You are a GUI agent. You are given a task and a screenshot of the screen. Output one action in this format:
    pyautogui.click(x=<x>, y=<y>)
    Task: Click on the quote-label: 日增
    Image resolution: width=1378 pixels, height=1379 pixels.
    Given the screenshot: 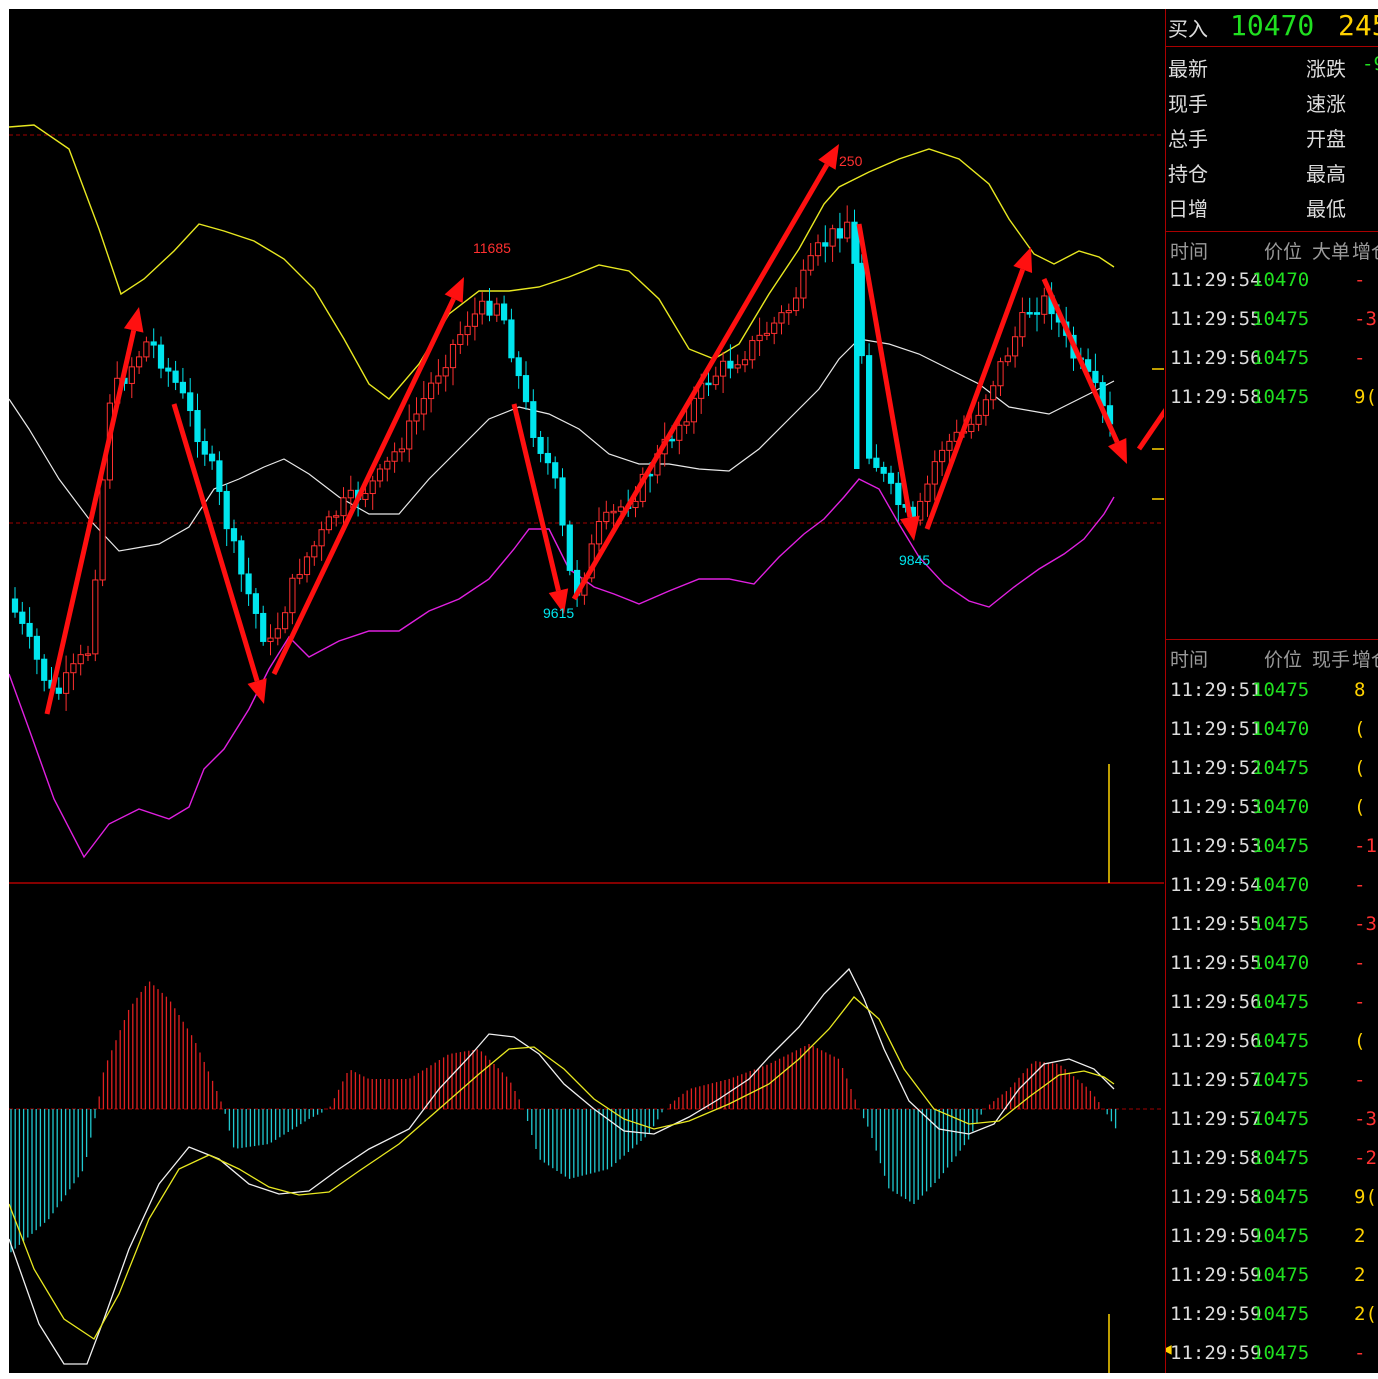 What is the action you would take?
    pyautogui.click(x=1188, y=209)
    